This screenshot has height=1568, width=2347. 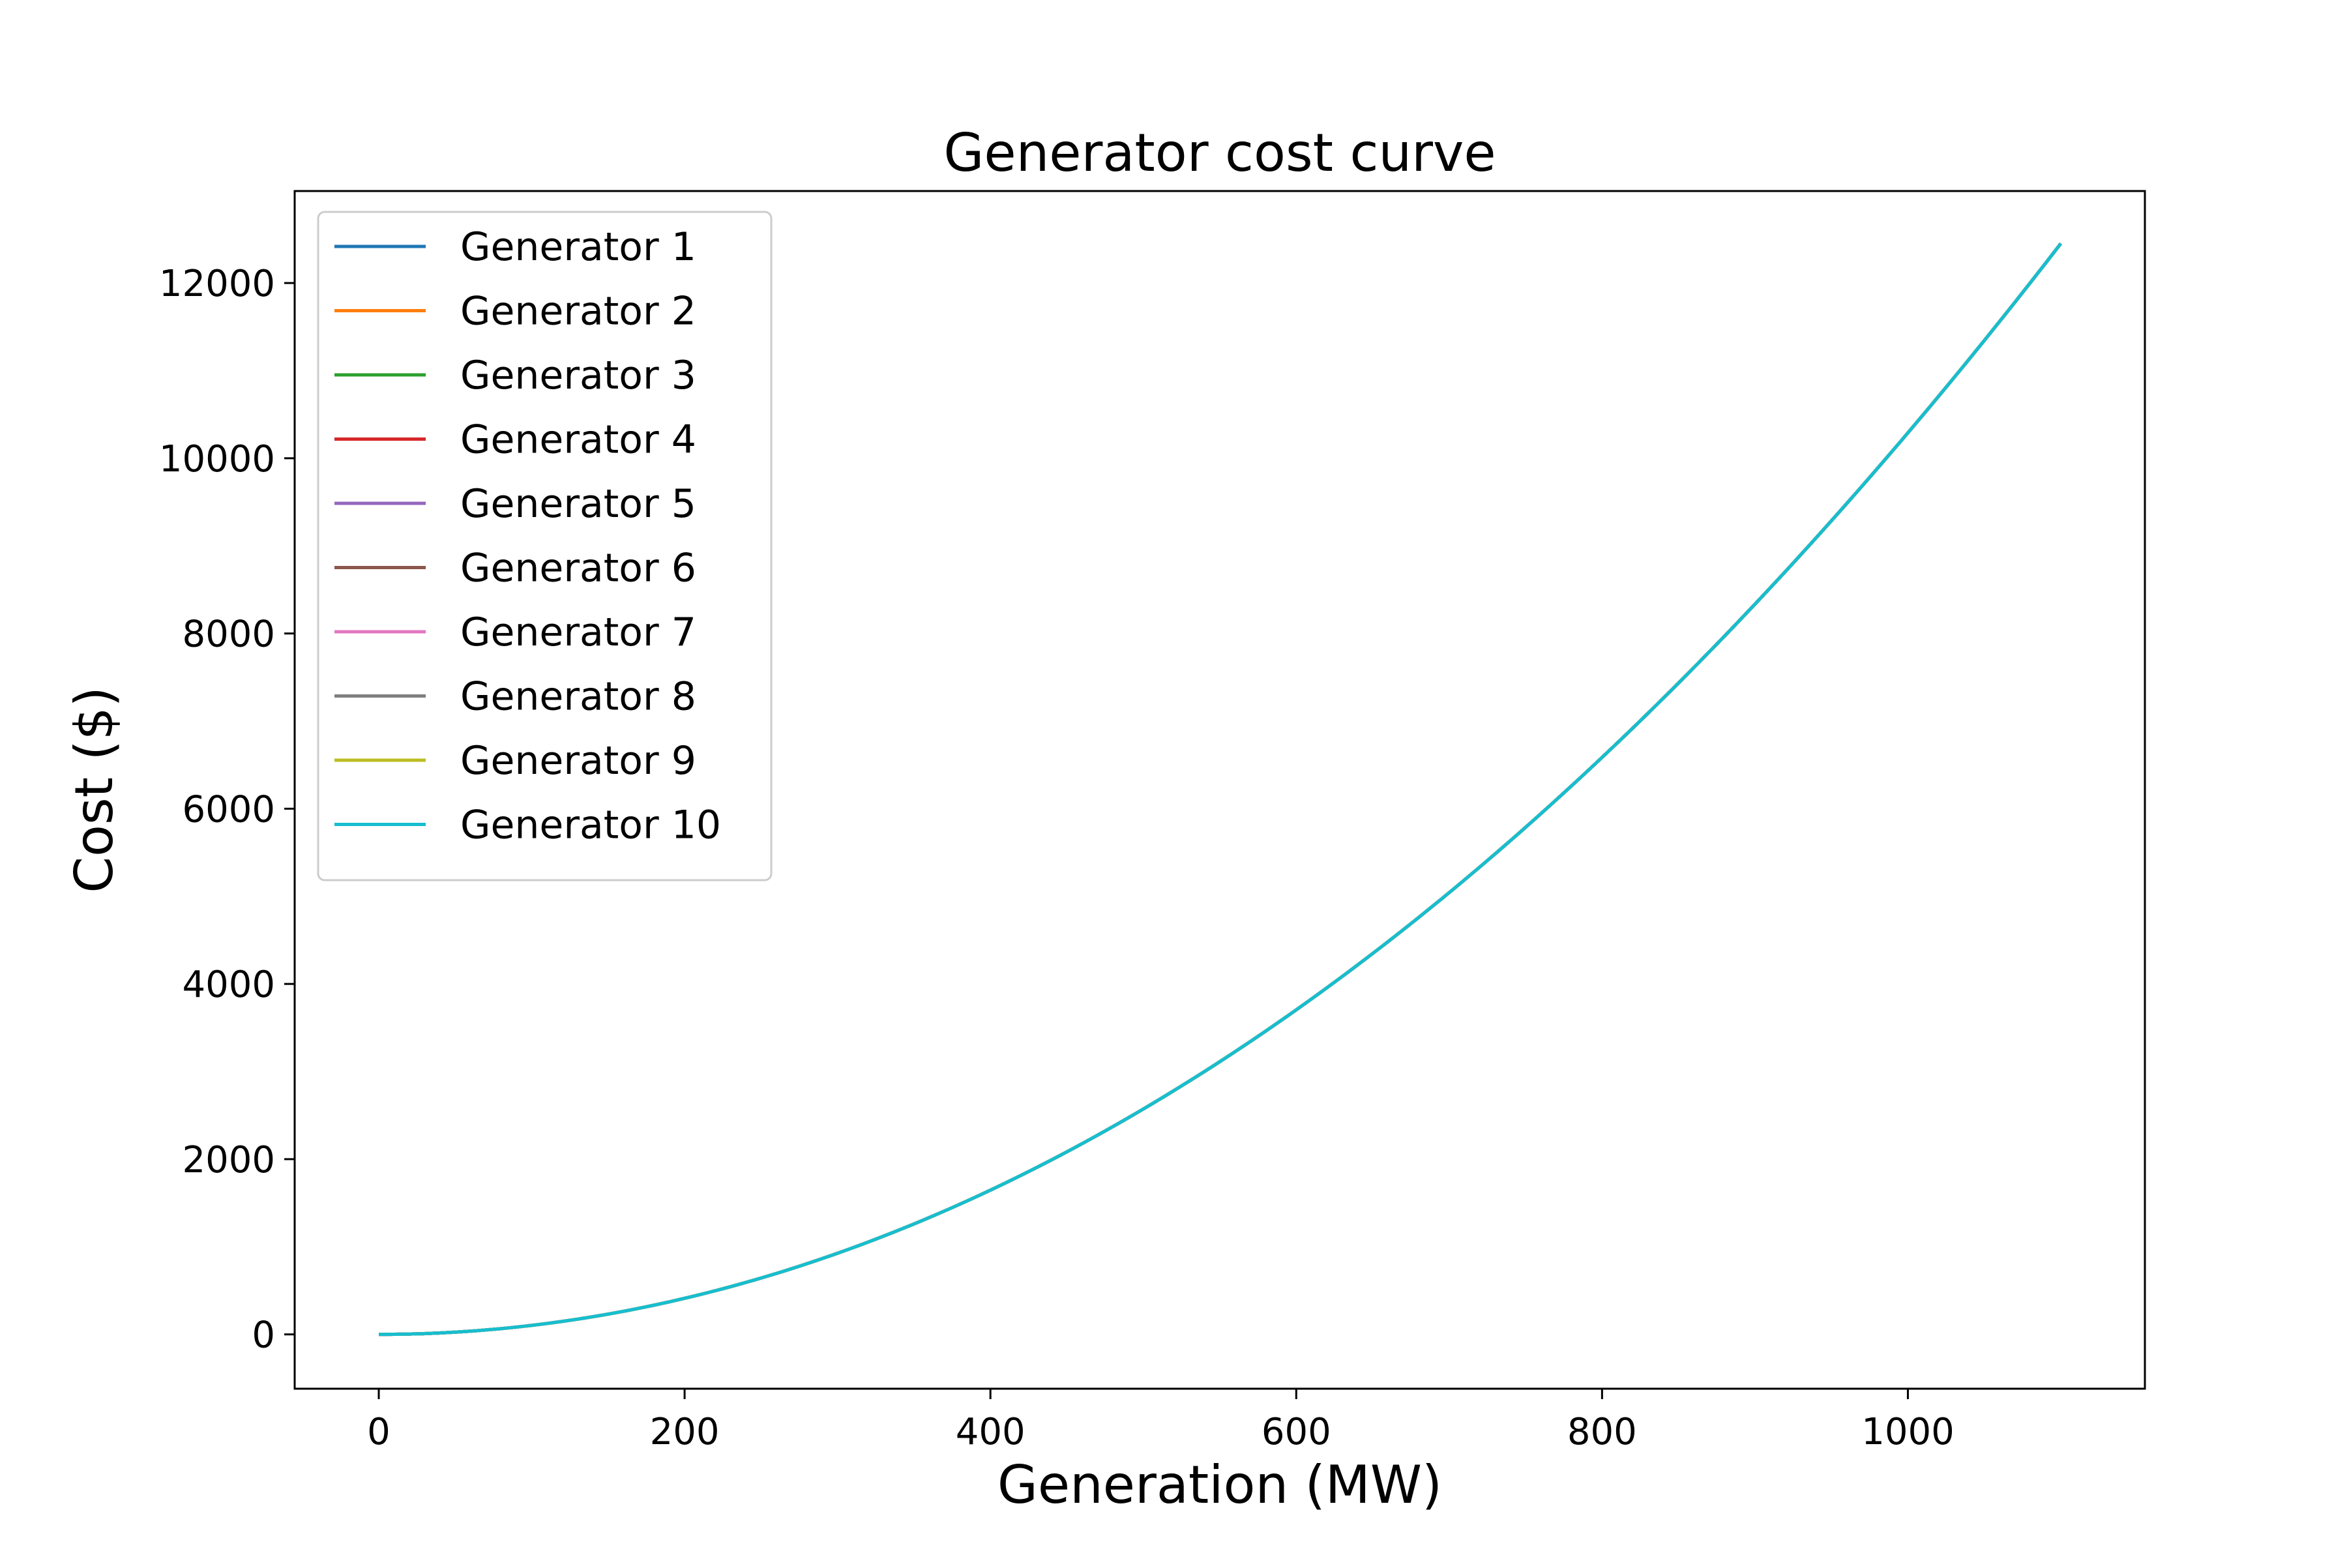 What do you see at coordinates (578, 375) in the screenshot?
I see `legend-label-generator-3: Generator 3` at bounding box center [578, 375].